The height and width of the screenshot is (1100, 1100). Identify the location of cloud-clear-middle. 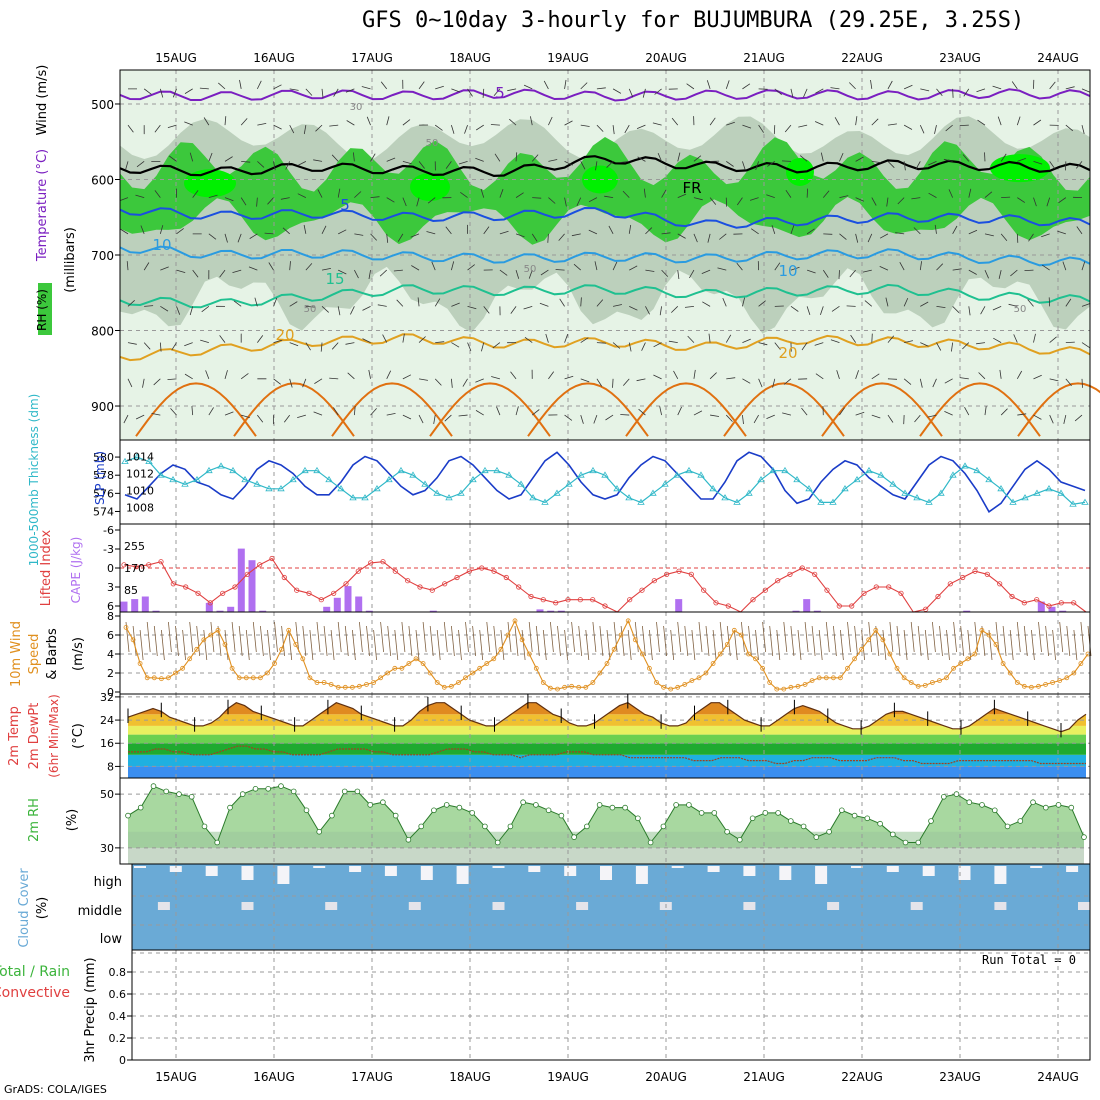
(582, 906).